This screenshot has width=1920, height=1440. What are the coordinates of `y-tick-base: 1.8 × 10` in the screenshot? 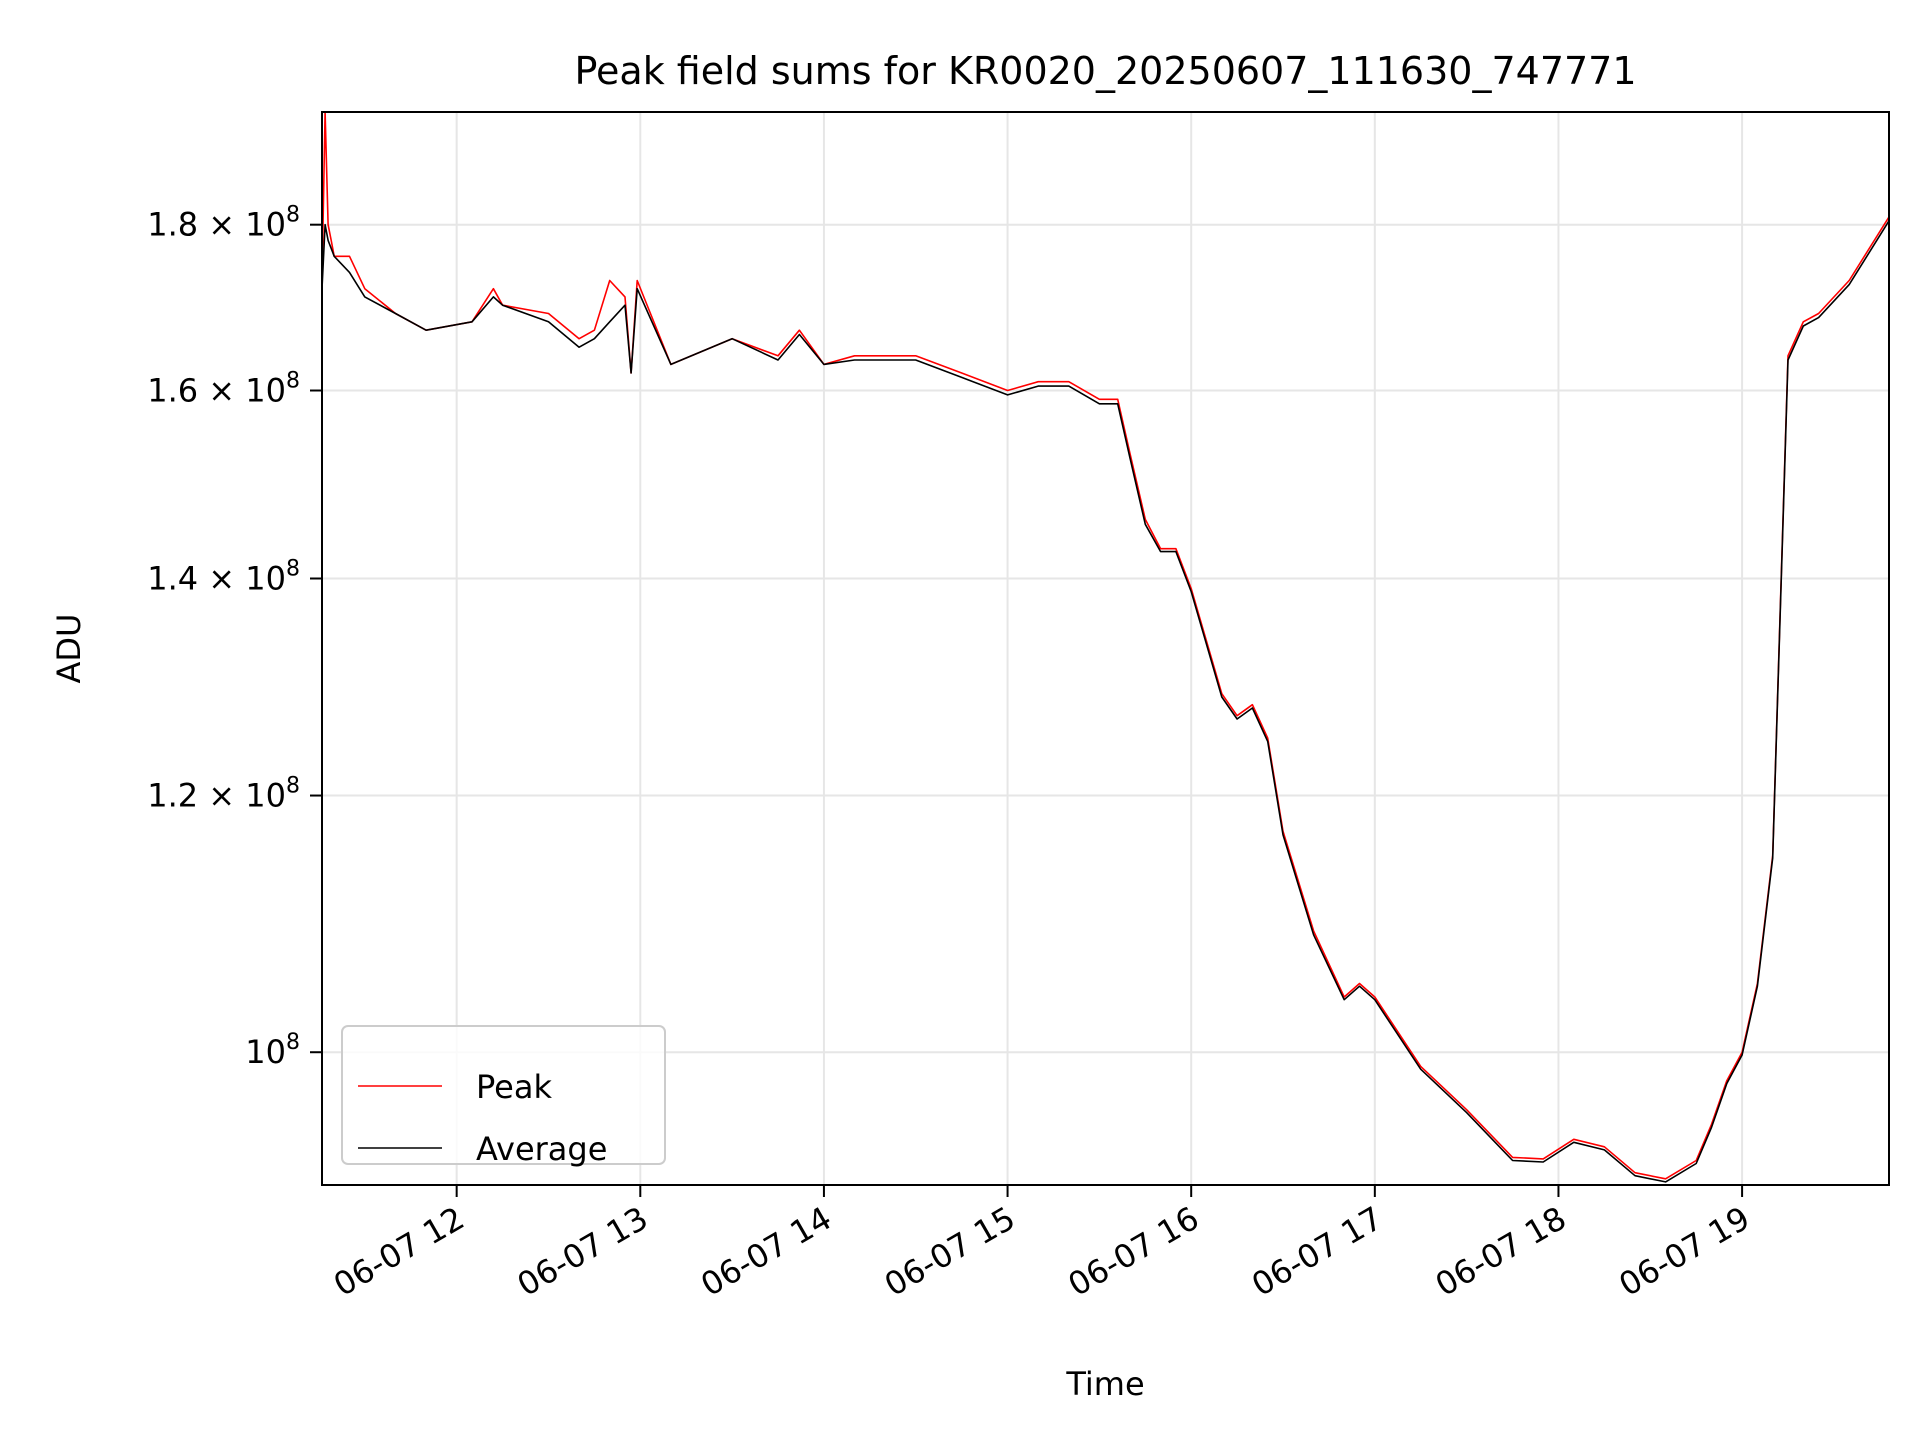 It's located at (216, 225).